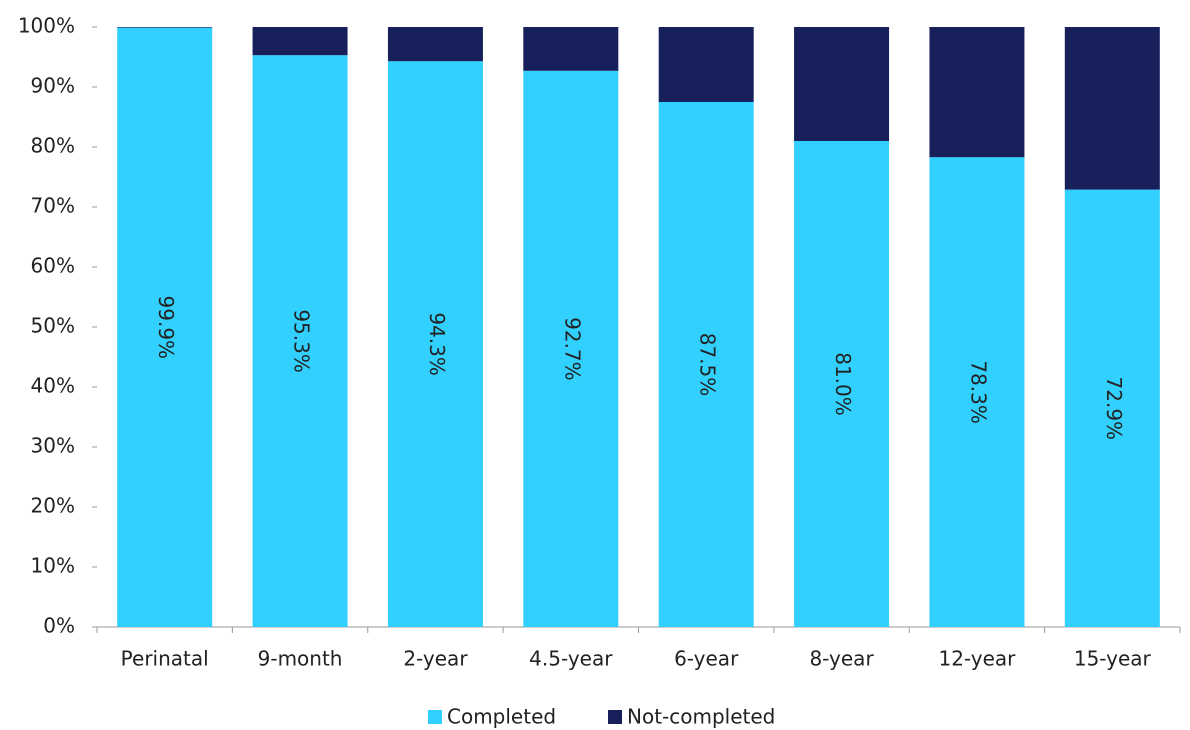 This screenshot has width=1190, height=730. I want to click on data-label: 87.5%, so click(708, 365).